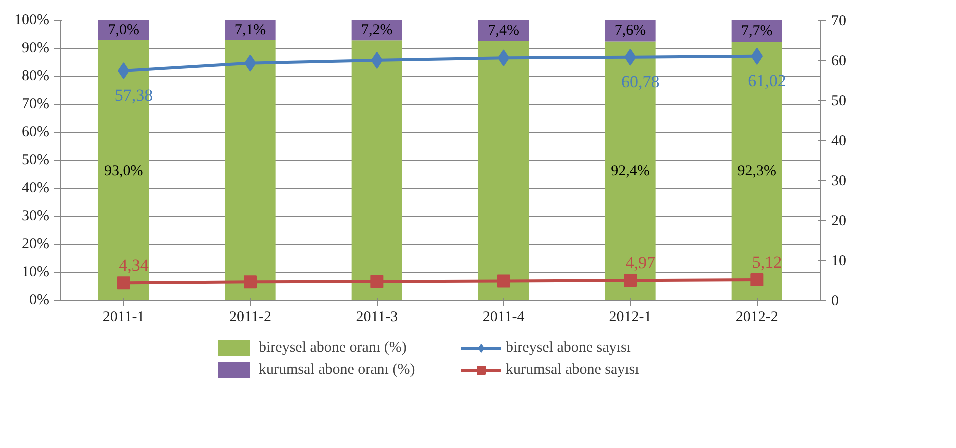 Image resolution: width=956 pixels, height=448 pixels. What do you see at coordinates (839, 22) in the screenshot?
I see `y2-tick-label: 70` at bounding box center [839, 22].